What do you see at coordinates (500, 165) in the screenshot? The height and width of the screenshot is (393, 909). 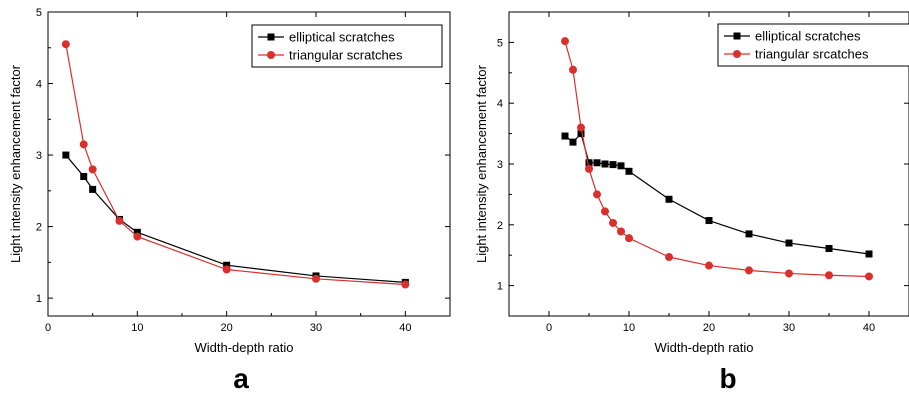 I see `chart-b-y-tick-label: 3` at bounding box center [500, 165].